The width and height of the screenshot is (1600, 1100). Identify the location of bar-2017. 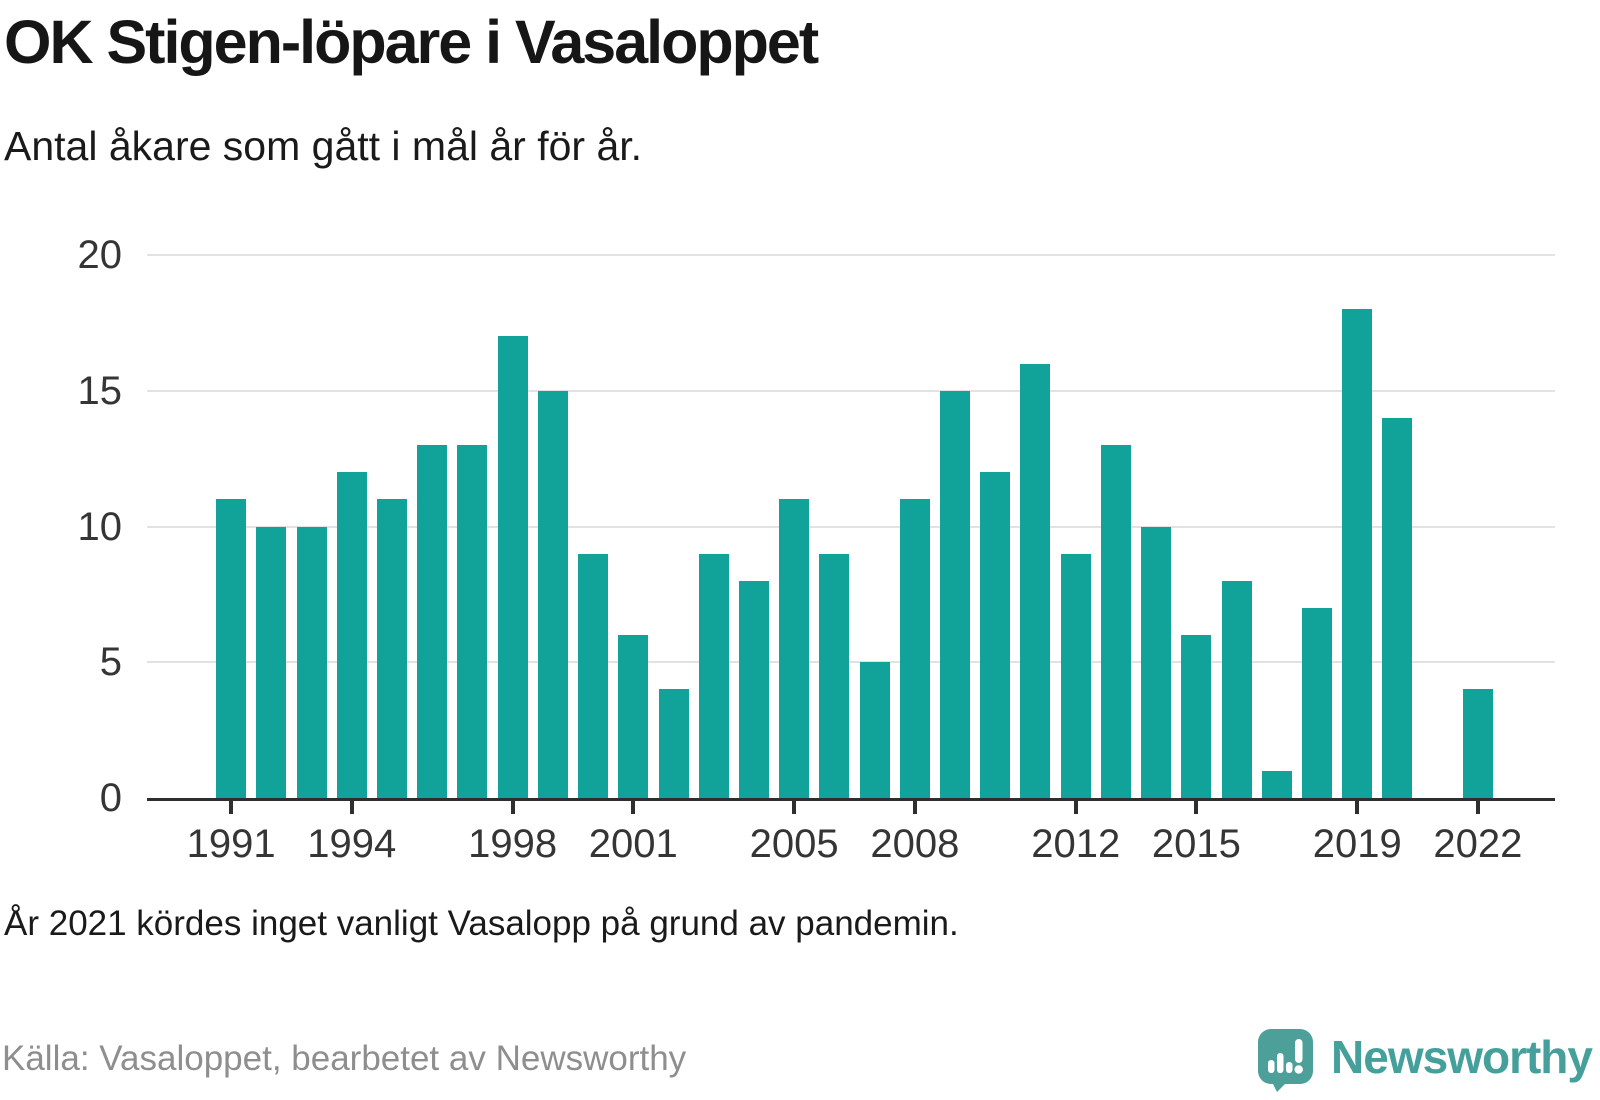
(1276, 784).